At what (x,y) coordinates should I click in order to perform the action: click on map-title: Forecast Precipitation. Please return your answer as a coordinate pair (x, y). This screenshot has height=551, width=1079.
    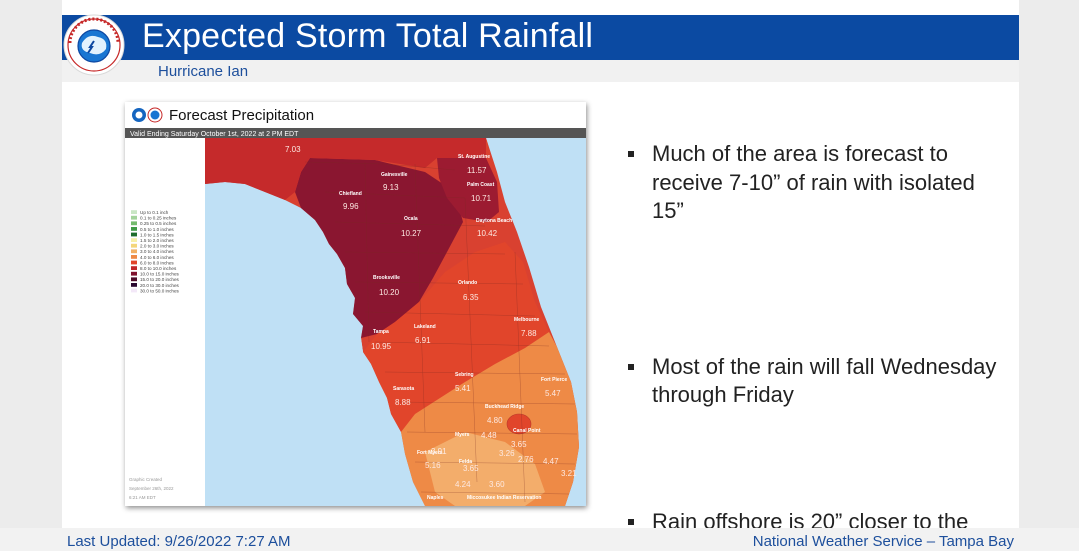
    Looking at the image, I should click on (241, 115).